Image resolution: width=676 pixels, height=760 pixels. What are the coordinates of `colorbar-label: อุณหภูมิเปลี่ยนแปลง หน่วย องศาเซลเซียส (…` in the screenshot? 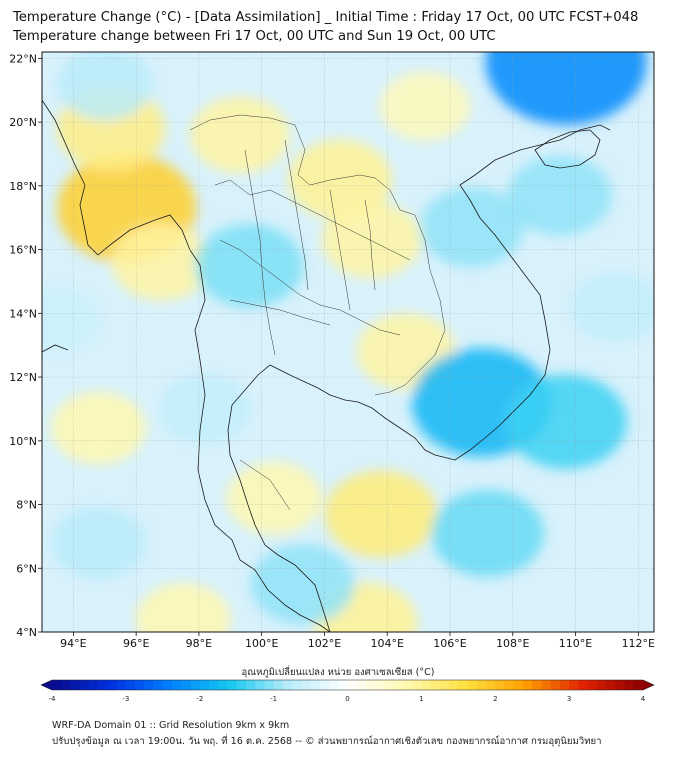 It's located at (338, 672).